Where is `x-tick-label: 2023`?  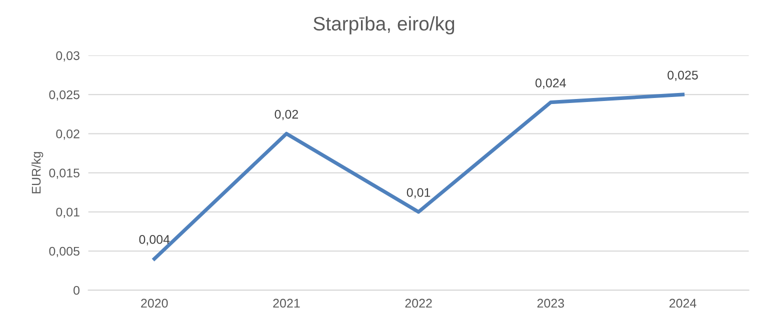 x-tick-label: 2023 is located at coordinates (550, 303).